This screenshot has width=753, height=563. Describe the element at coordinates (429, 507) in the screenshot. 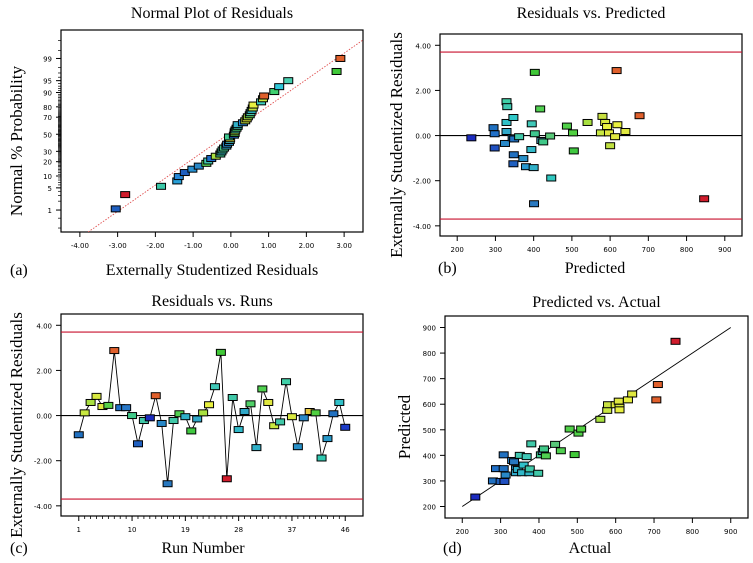

I see `y-tick-label: 200` at that location.